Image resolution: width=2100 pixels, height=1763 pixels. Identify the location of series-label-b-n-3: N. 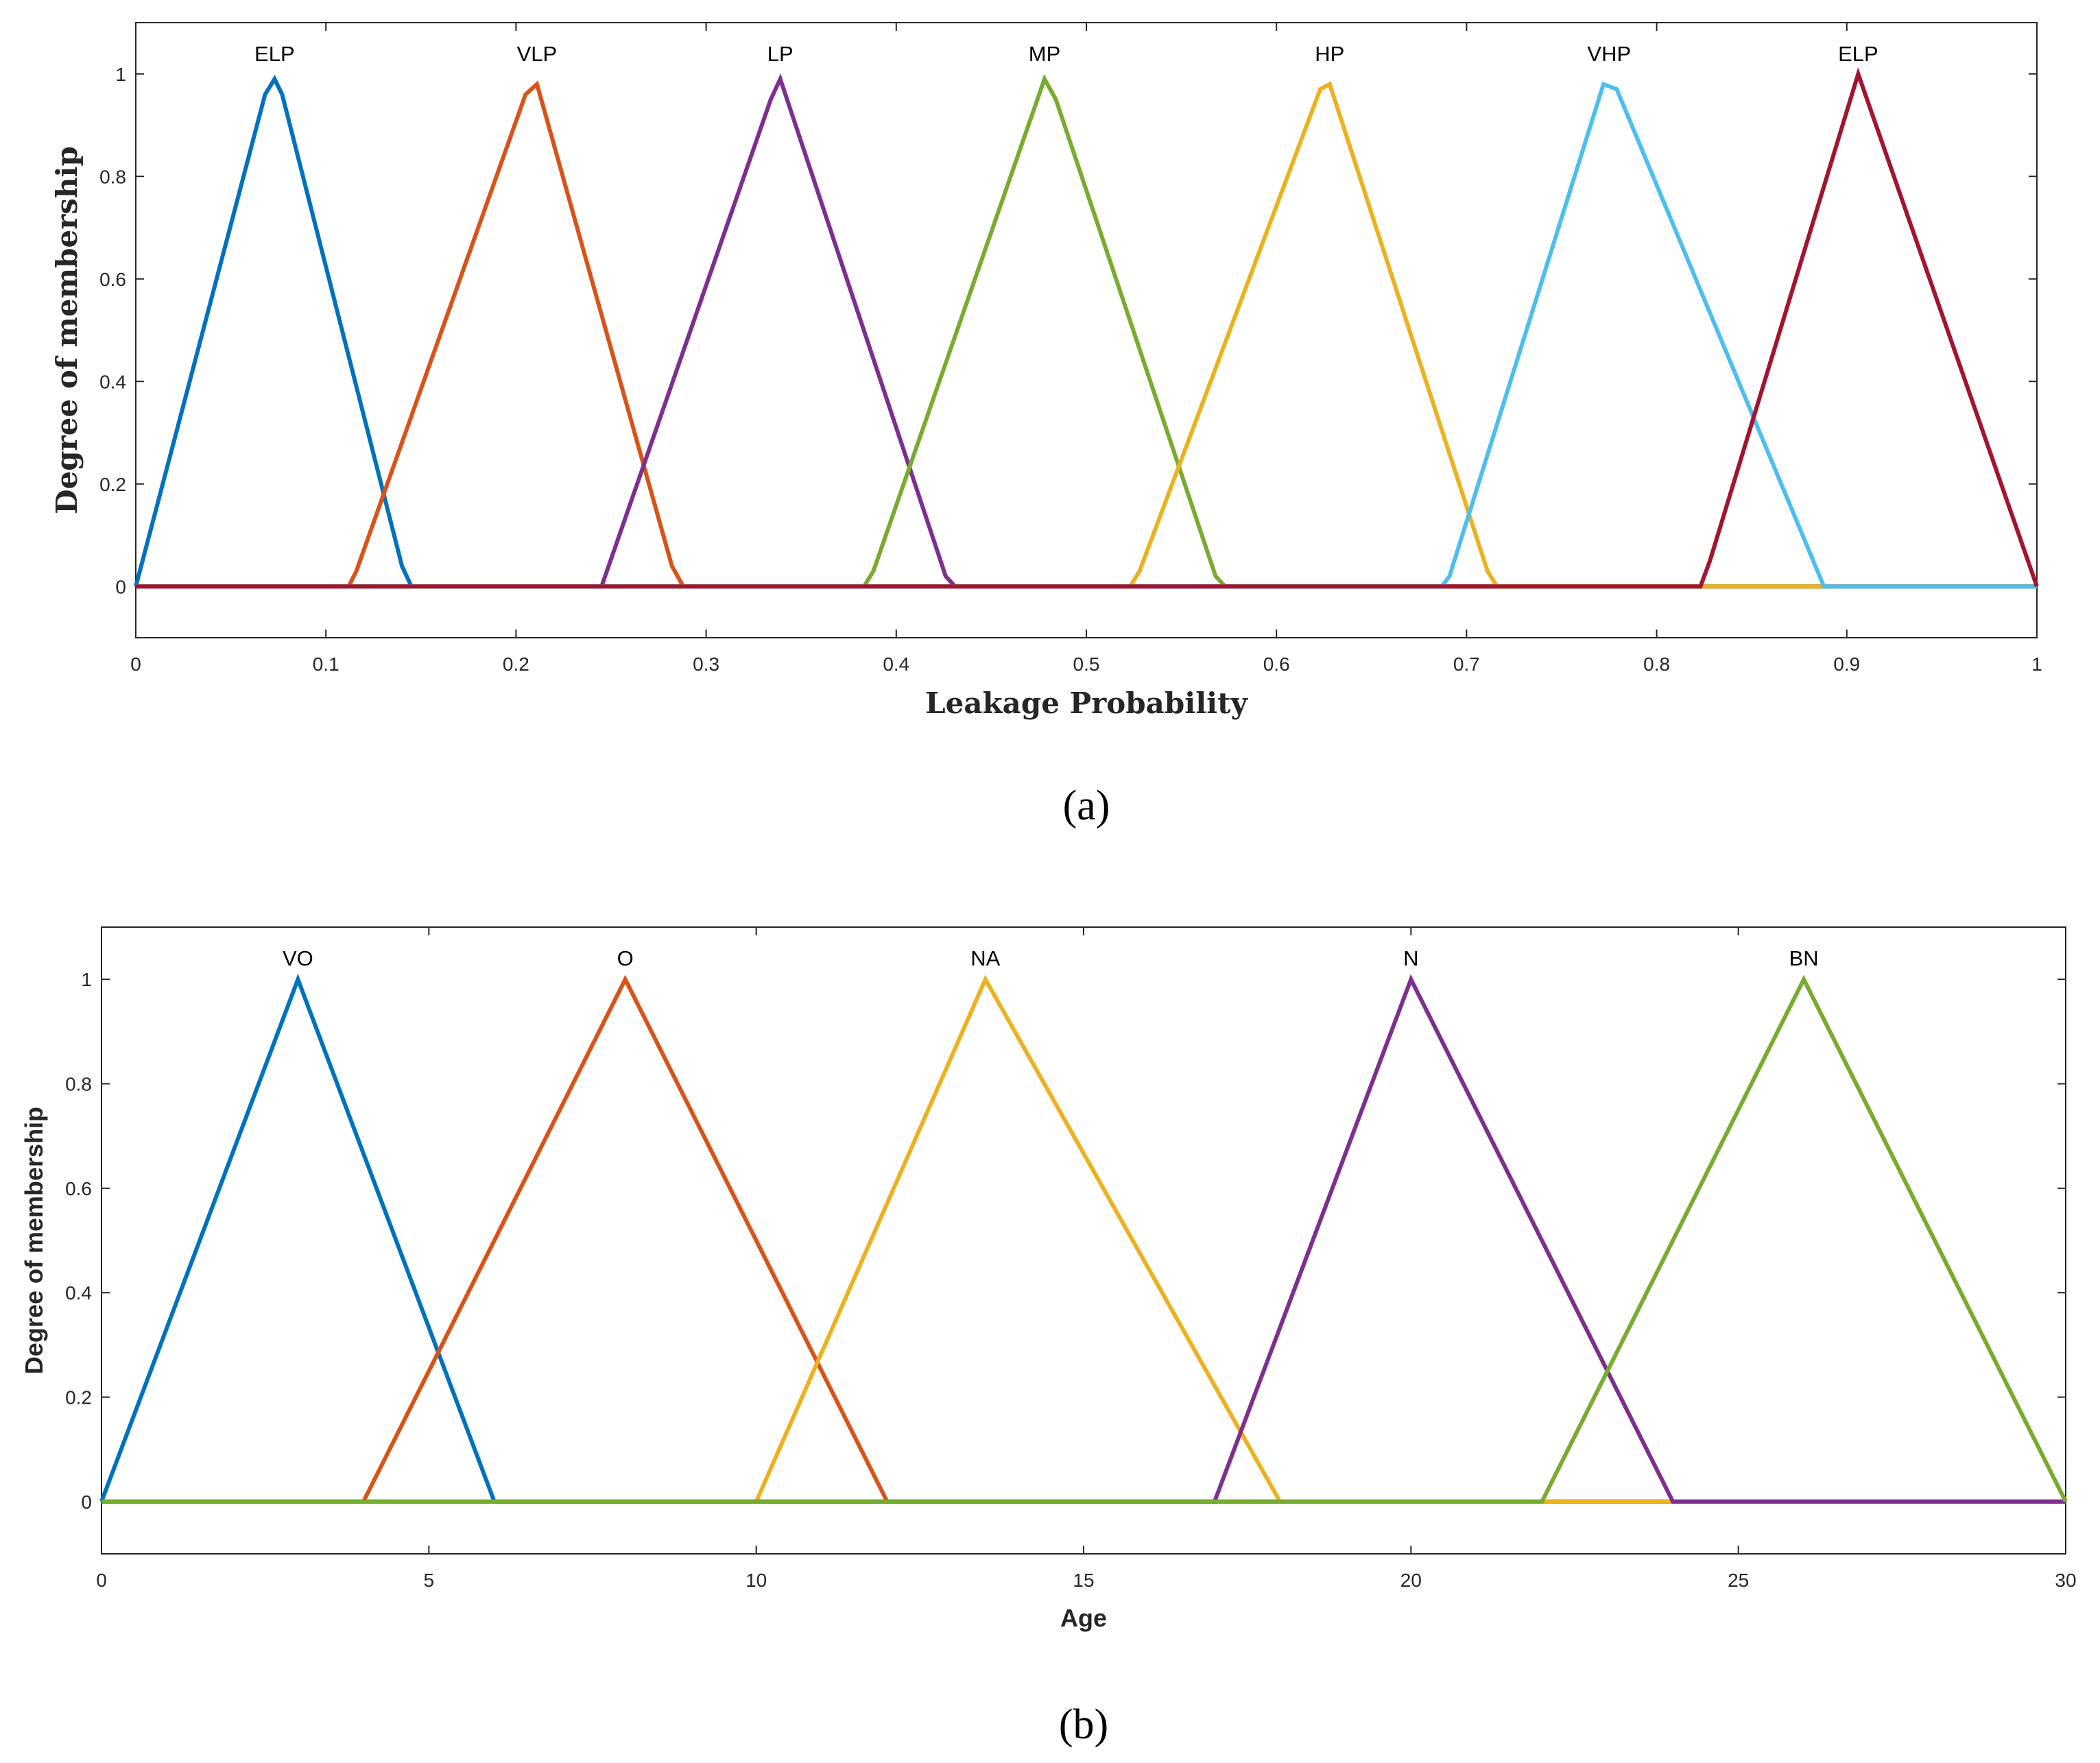
(1411, 958).